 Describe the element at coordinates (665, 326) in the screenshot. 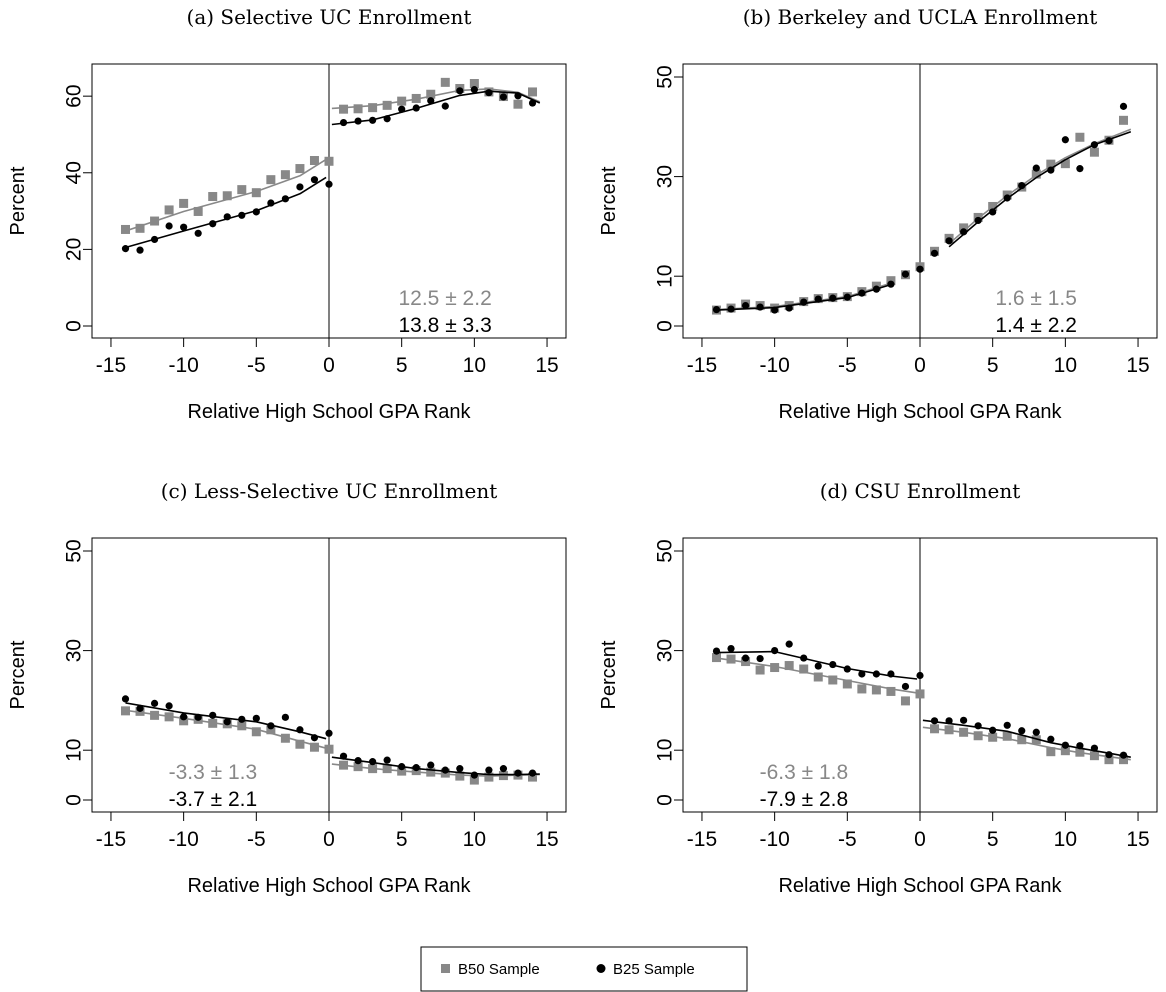

I see `panel-b-ytick-label: 0` at that location.